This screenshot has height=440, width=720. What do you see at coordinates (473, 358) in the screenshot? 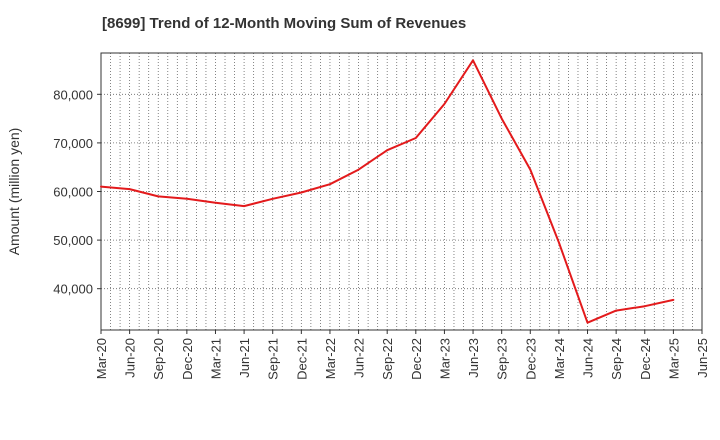
I see `x-tick-label: Jun-23` at bounding box center [473, 358].